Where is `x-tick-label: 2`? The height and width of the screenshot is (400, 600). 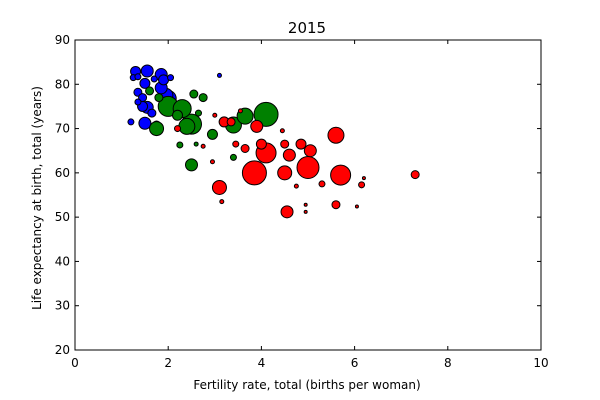 x-tick-label: 2 is located at coordinates (168, 363).